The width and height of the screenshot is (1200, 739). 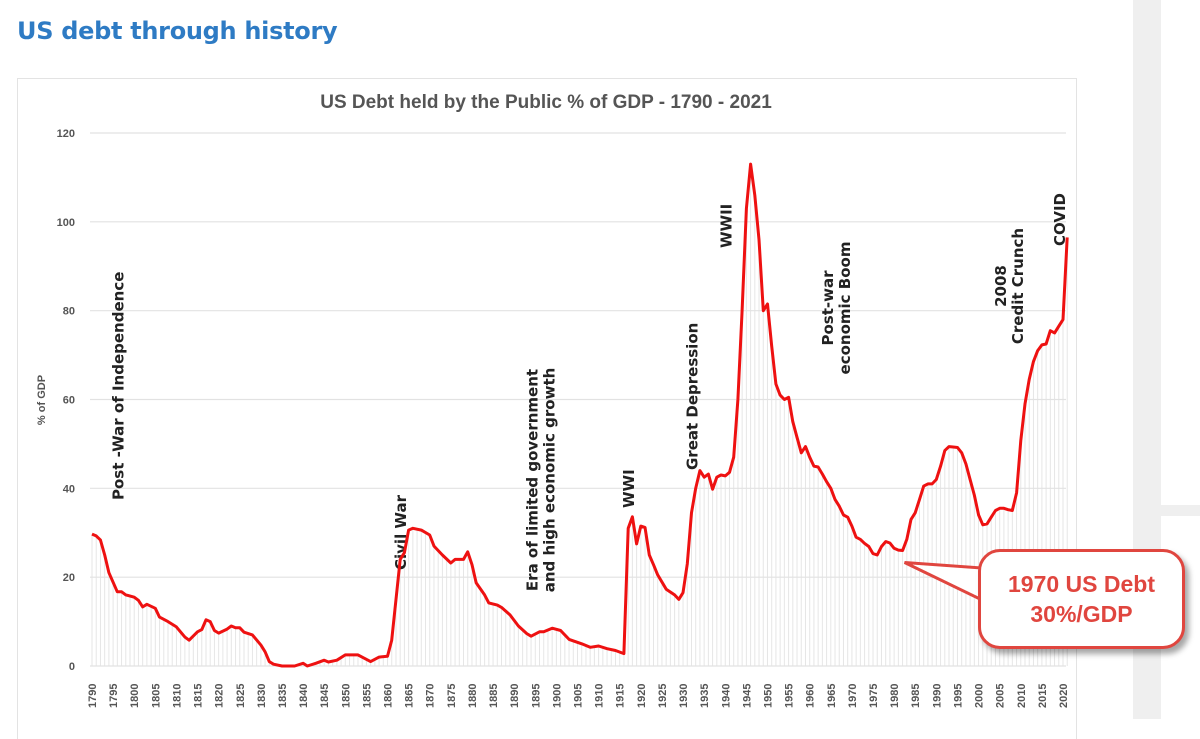 What do you see at coordinates (1022, 696) in the screenshot?
I see `x-tick-label: 2010` at bounding box center [1022, 696].